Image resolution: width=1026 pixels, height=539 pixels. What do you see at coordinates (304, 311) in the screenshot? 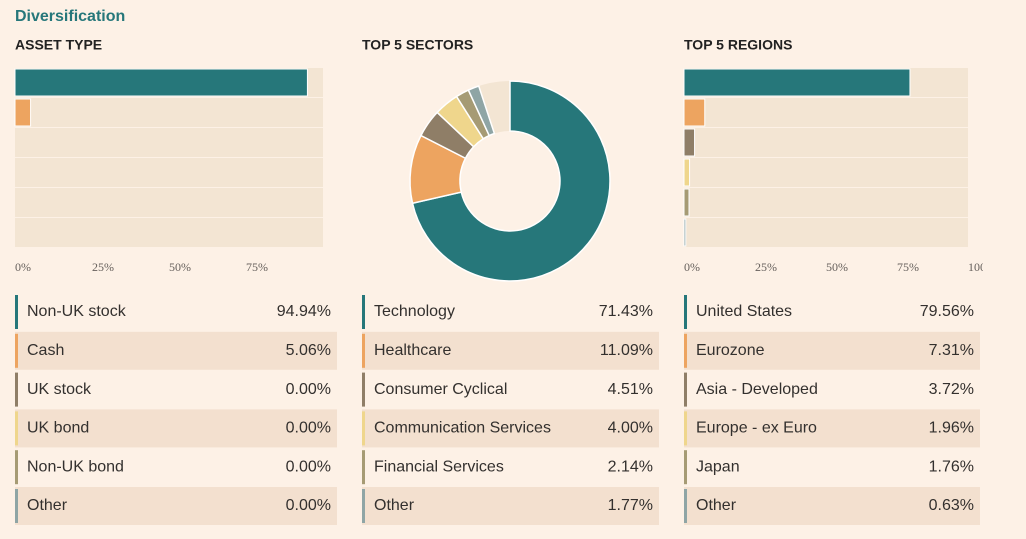
I see `row-value: 94.94%` at bounding box center [304, 311].